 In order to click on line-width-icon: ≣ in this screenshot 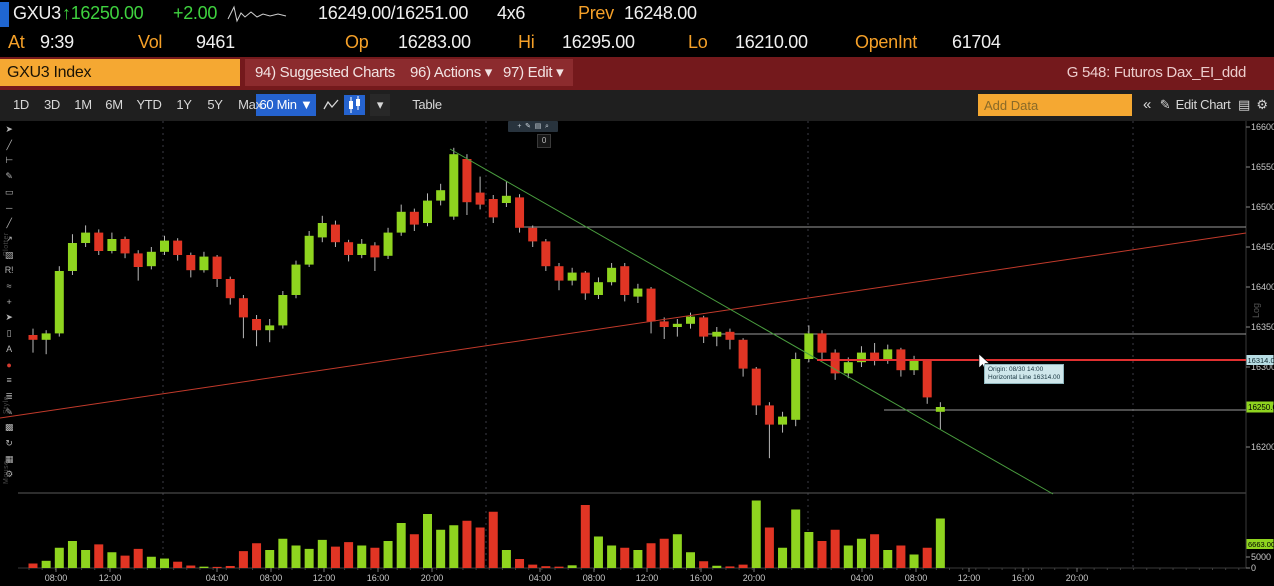, I will do `click(9, 395)`.